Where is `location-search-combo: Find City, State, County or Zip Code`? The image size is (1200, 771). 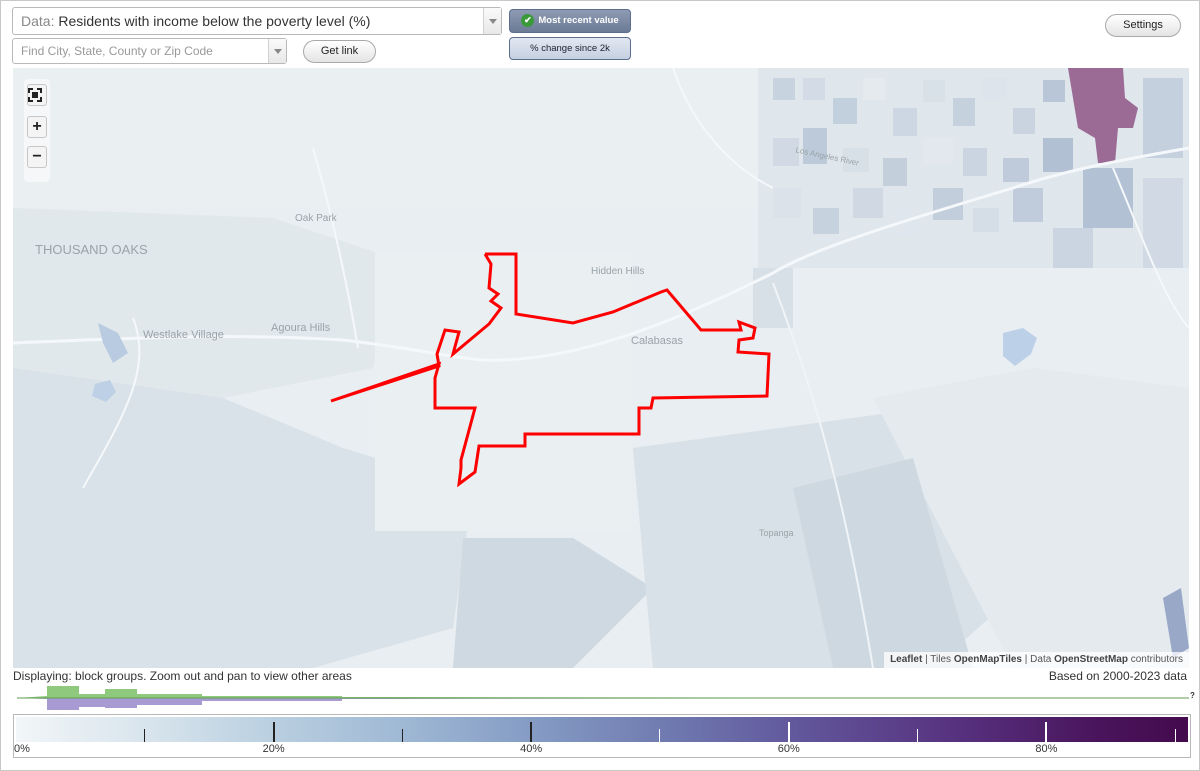
location-search-combo: Find City, State, County or Zip Code is located at coordinates (149, 51).